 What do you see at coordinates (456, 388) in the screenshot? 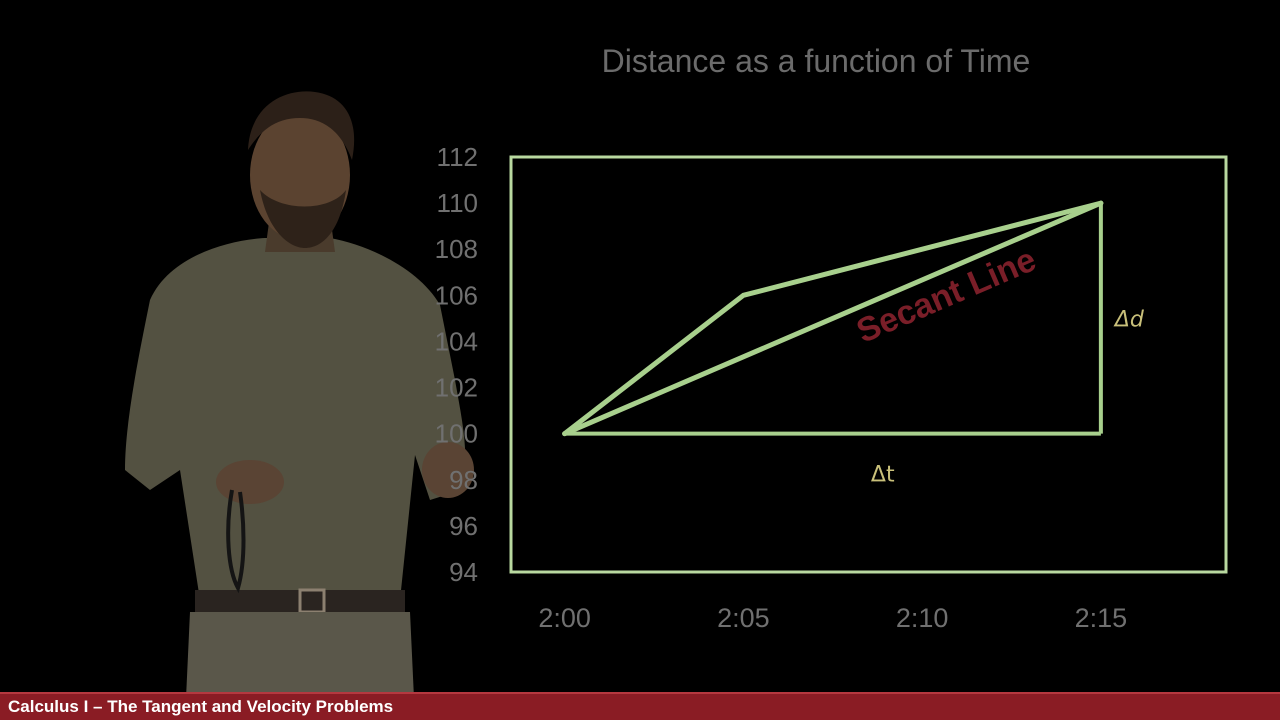
I see `y-tick-label: 102` at bounding box center [456, 388].